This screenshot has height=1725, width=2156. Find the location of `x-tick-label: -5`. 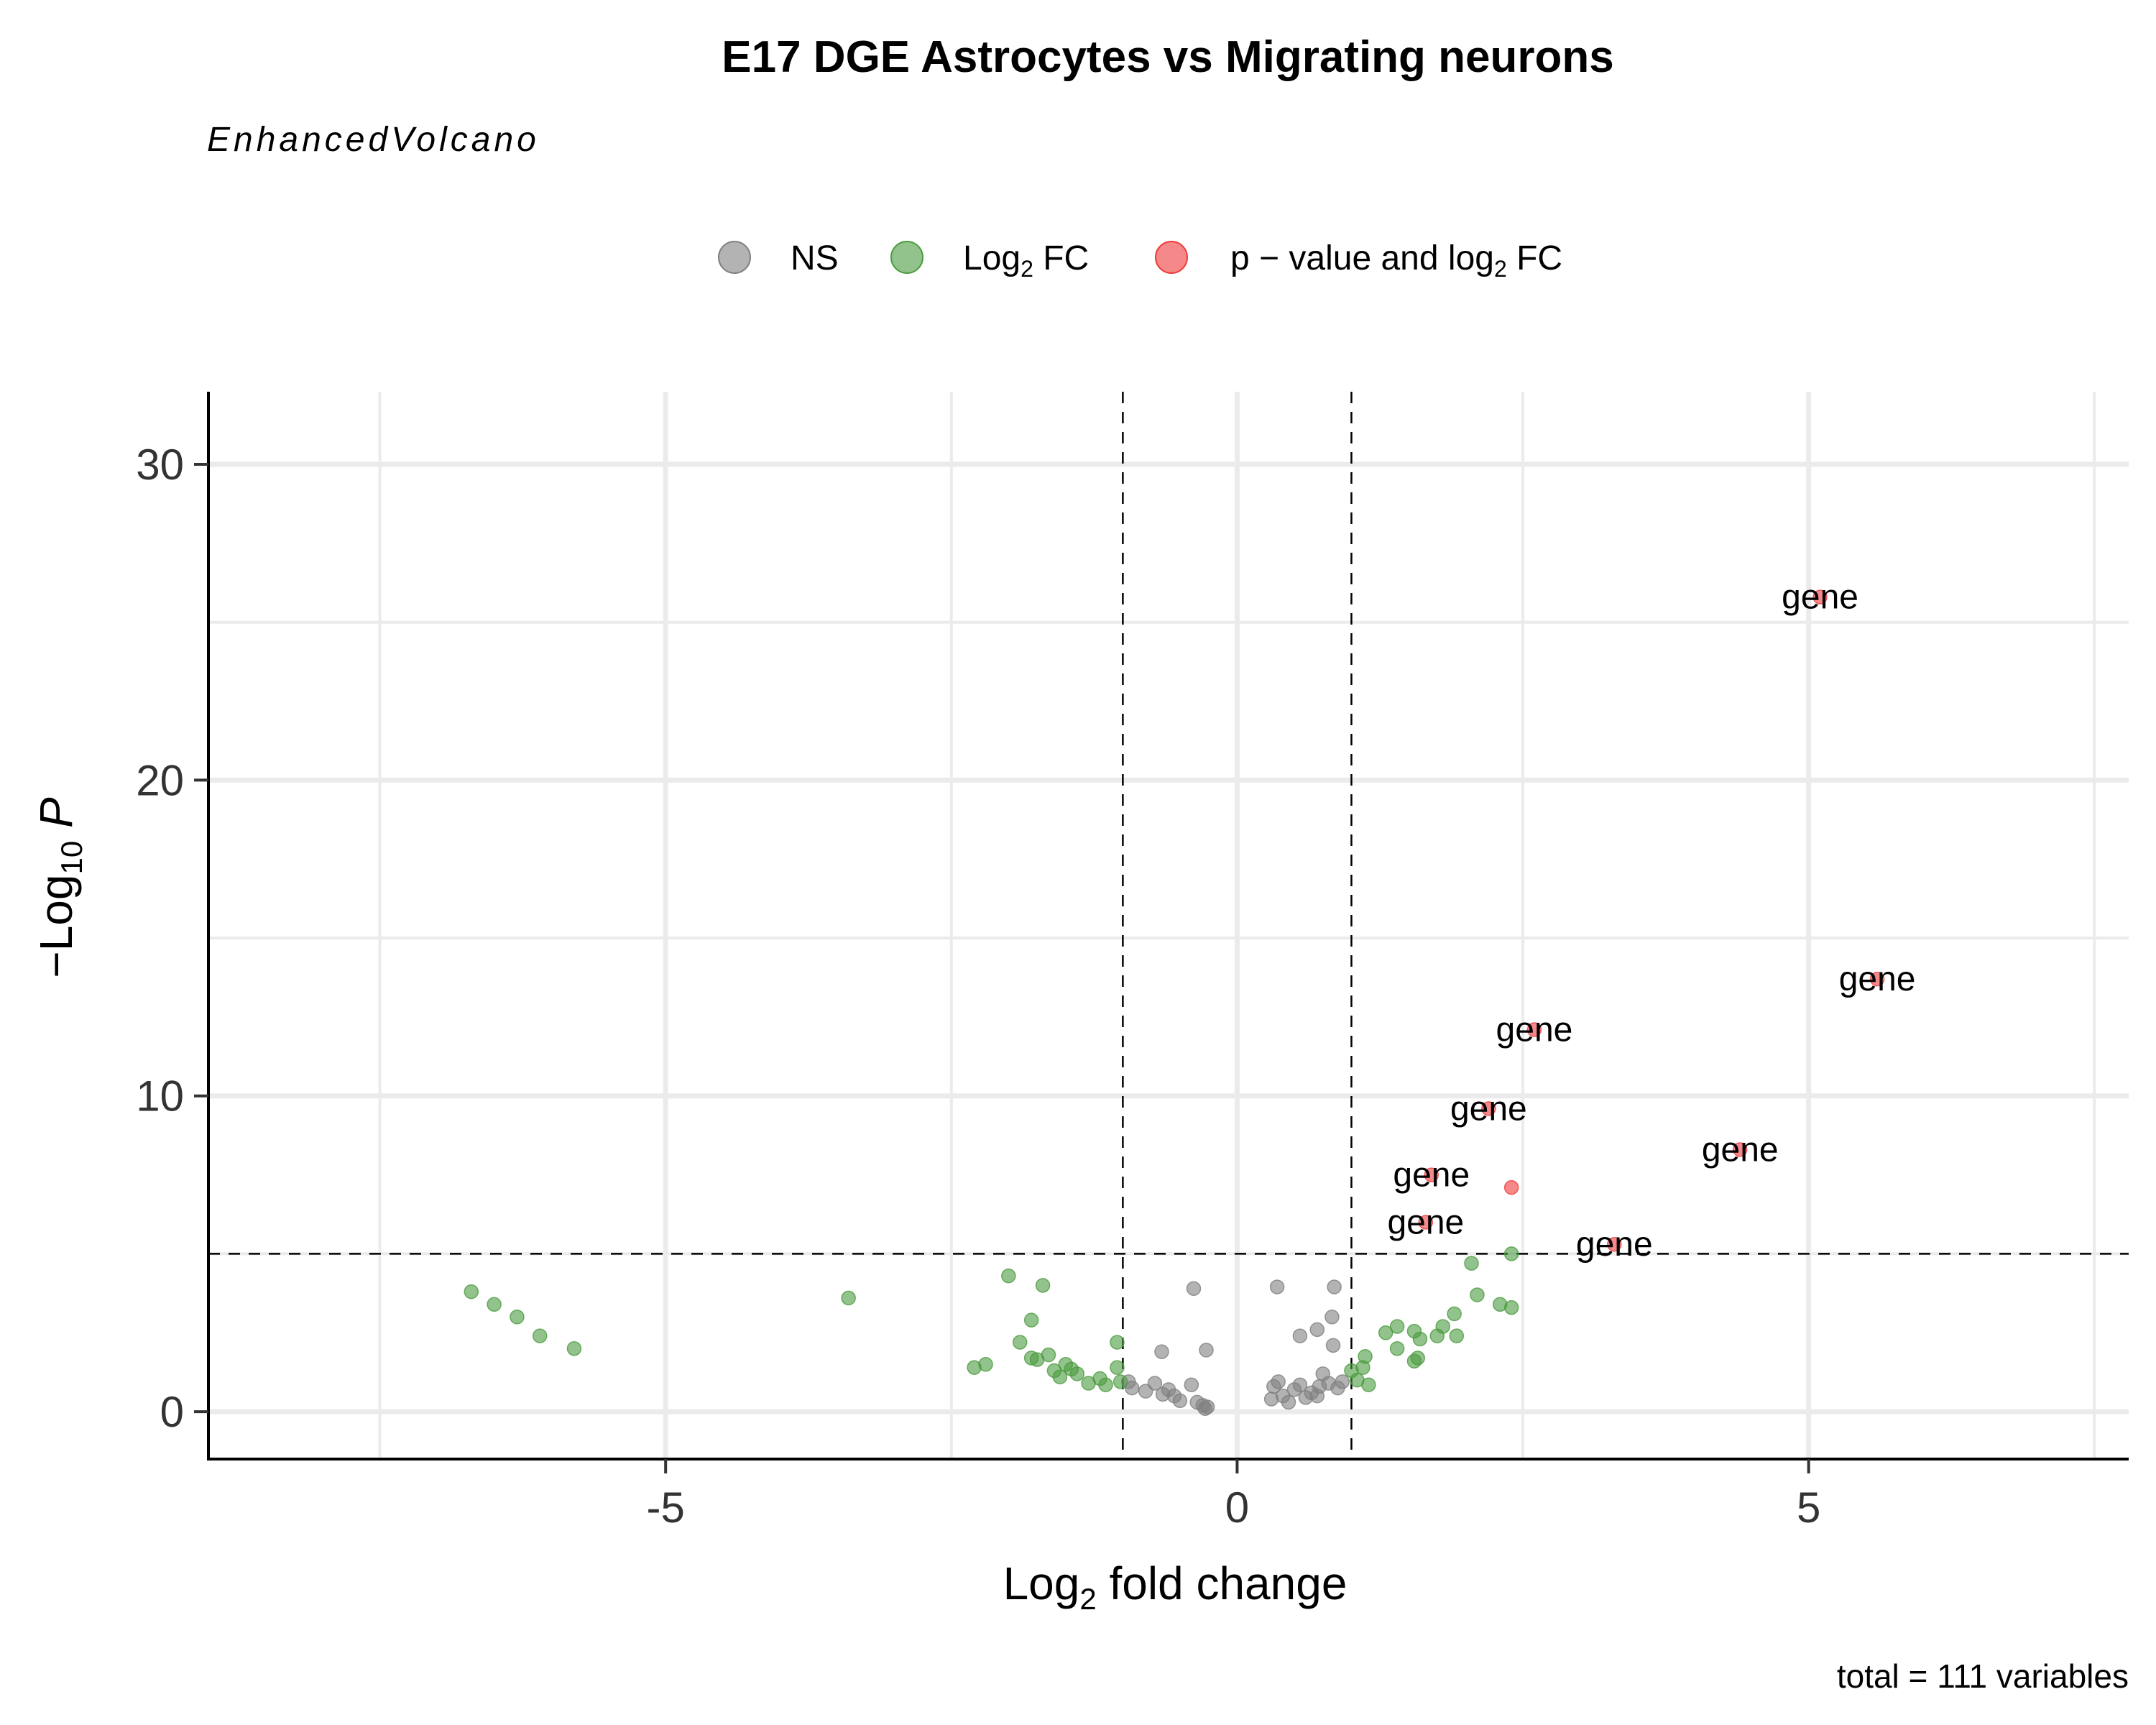

x-tick-label: -5 is located at coordinates (666, 1508).